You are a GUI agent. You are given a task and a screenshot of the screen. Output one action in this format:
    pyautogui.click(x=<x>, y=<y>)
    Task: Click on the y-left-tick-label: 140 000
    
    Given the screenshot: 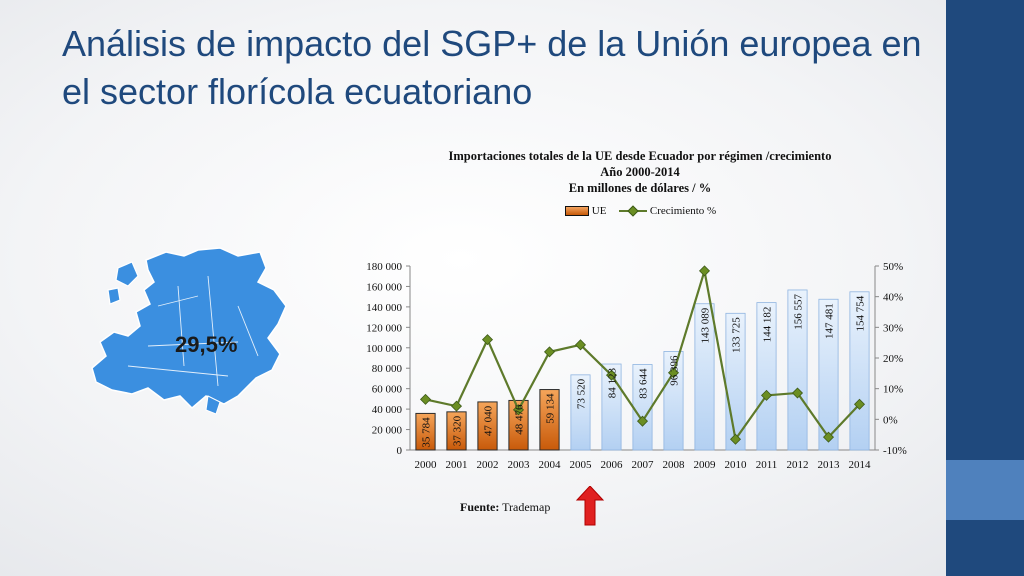 What is the action you would take?
    pyautogui.click(x=384, y=308)
    